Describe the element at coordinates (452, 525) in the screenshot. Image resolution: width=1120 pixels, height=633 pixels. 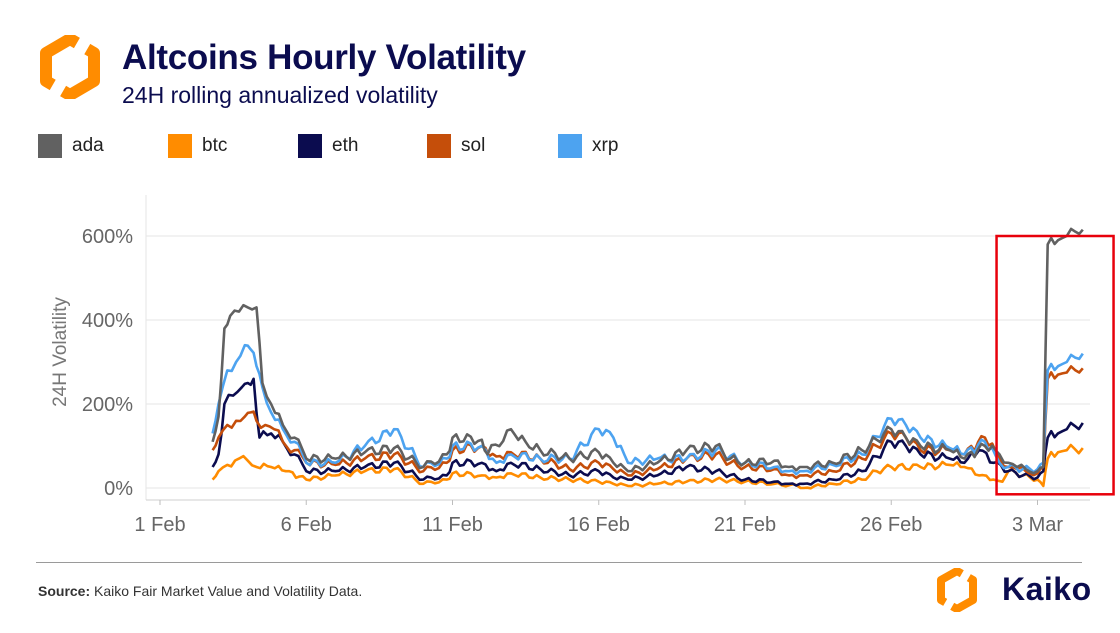
I see `x-tick-label: 11 Feb` at that location.